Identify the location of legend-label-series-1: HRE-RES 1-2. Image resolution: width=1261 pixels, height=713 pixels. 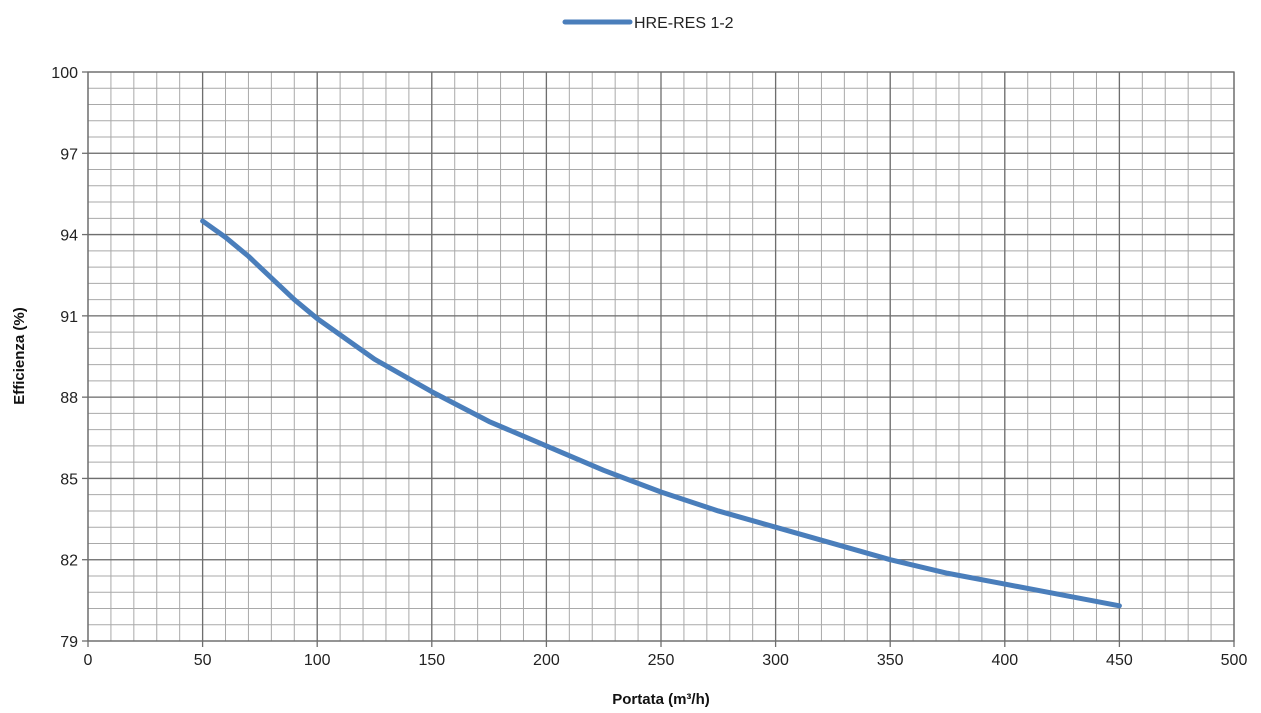
(684, 23).